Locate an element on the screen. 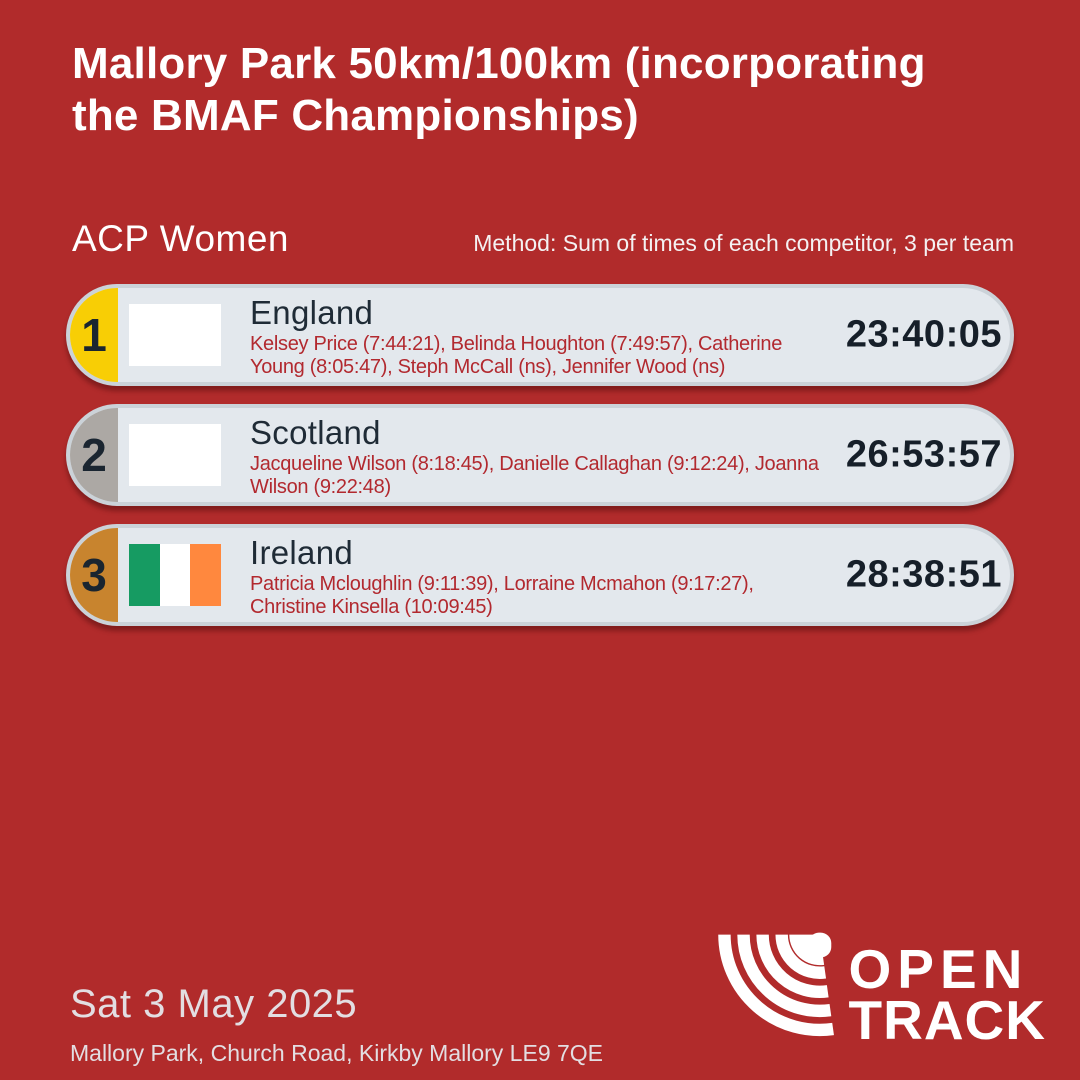 The height and width of the screenshot is (1080, 1080). rank-number: 1 is located at coordinates (94, 335).